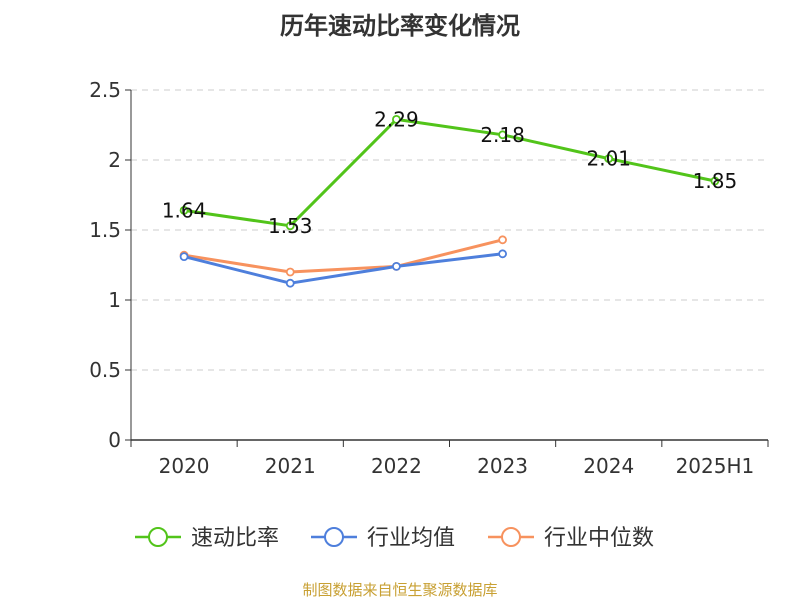 The width and height of the screenshot is (800, 600). I want to click on y-tick-label: 2.5, so click(105, 90).